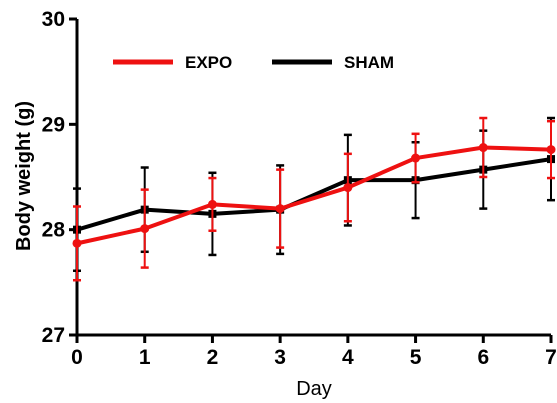 This screenshot has height=403, width=557. Describe the element at coordinates (54, 230) in the screenshot. I see `y-tick-label: 28` at that location.